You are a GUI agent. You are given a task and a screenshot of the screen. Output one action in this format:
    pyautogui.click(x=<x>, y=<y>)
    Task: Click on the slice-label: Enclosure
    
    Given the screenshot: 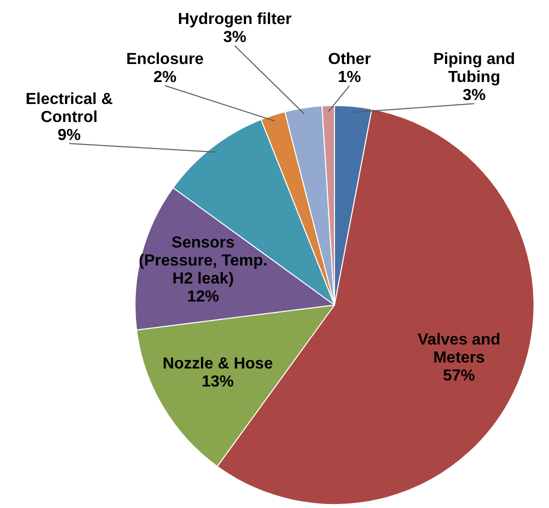 What is the action you would take?
    pyautogui.click(x=165, y=59)
    